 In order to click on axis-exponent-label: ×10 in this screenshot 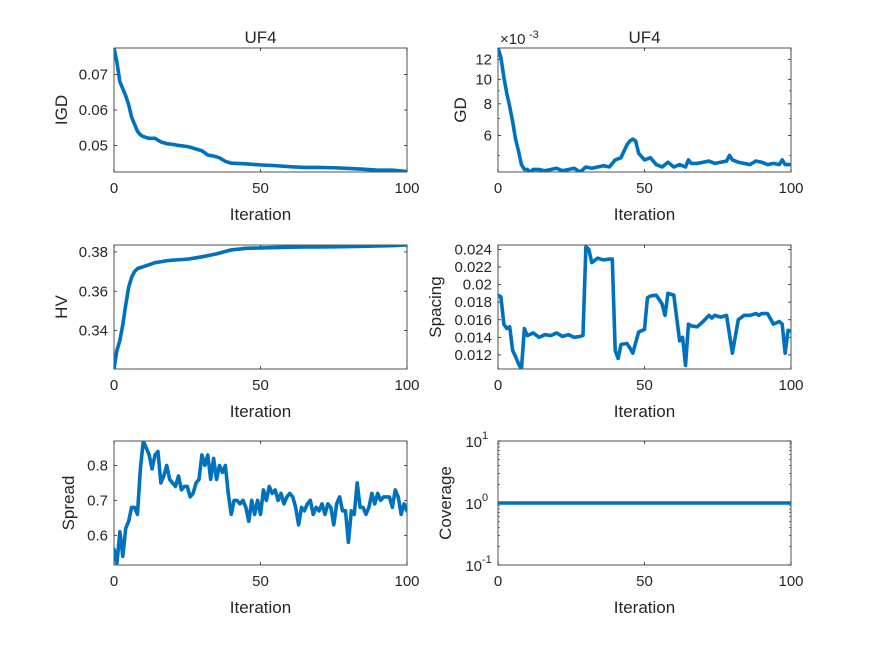, I will do `click(512, 39)`.